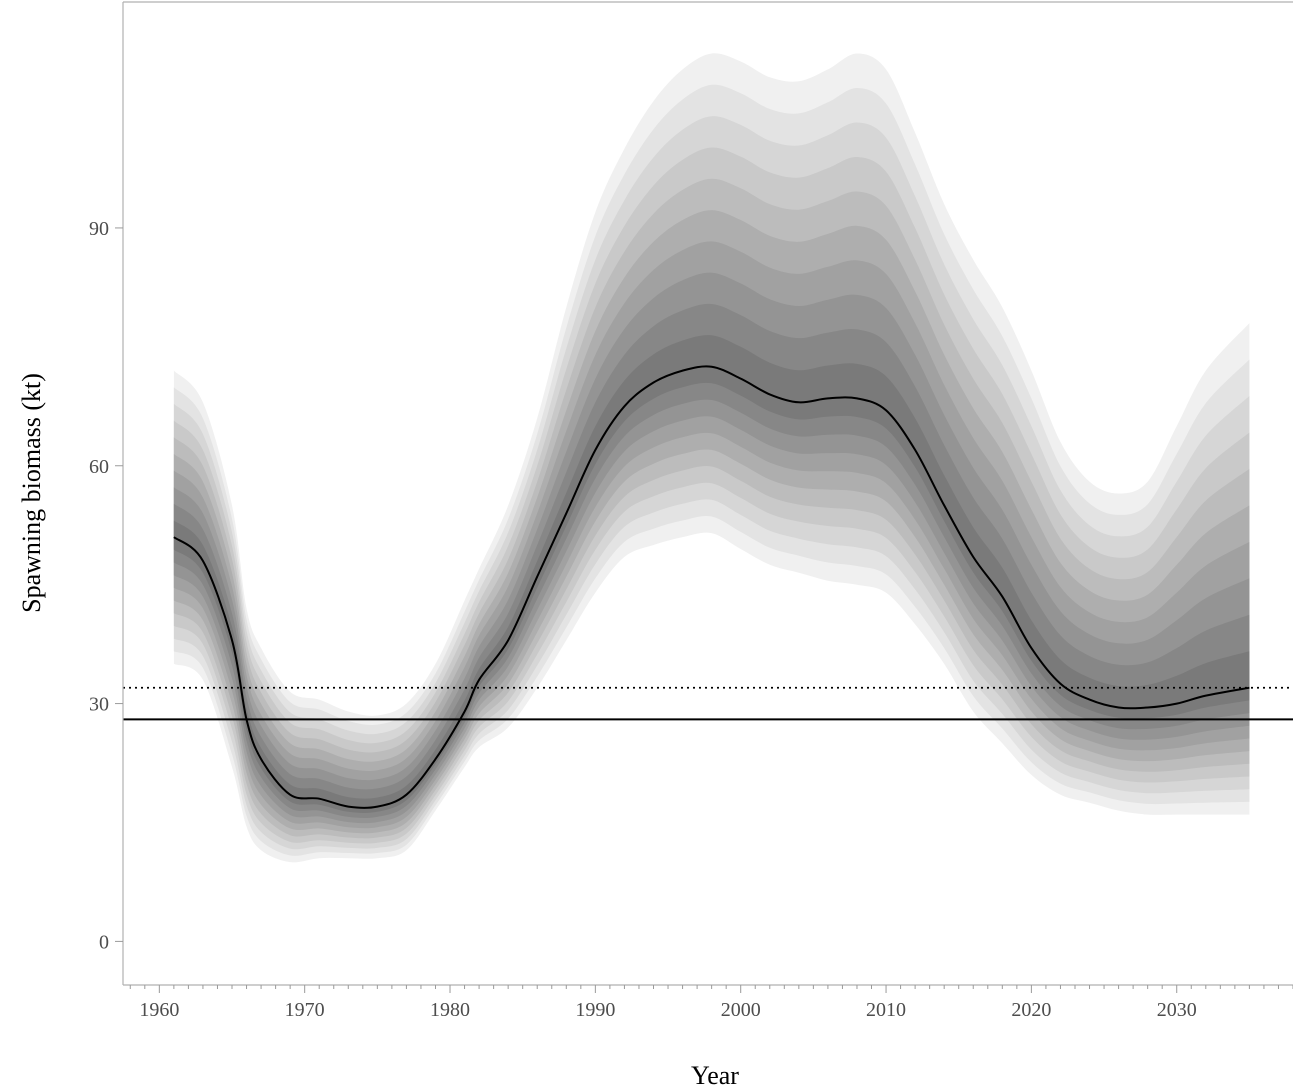 The image size is (1293, 1090). What do you see at coordinates (99, 705) in the screenshot?
I see `y-tick-label: 30` at bounding box center [99, 705].